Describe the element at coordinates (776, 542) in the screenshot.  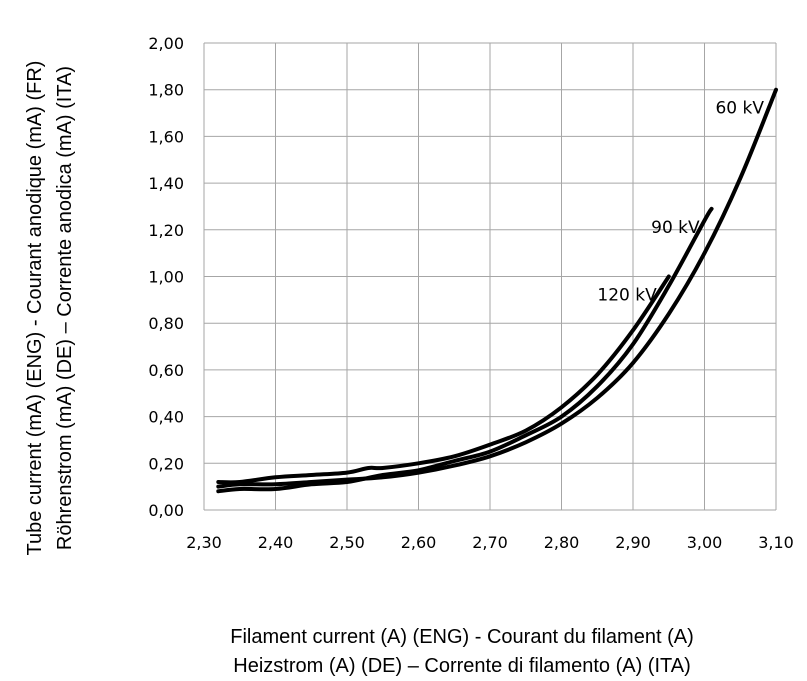
I see `x-tick-label: 3,10` at that location.